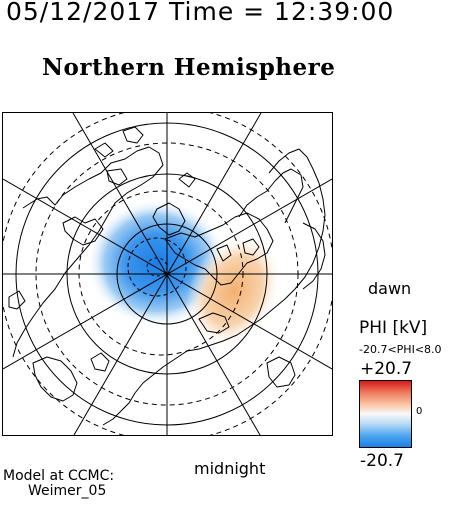 The image size is (470, 508). Describe the element at coordinates (400, 349) in the screenshot. I see `colorbar-range: -20.7<PHI<8.0` at that location.